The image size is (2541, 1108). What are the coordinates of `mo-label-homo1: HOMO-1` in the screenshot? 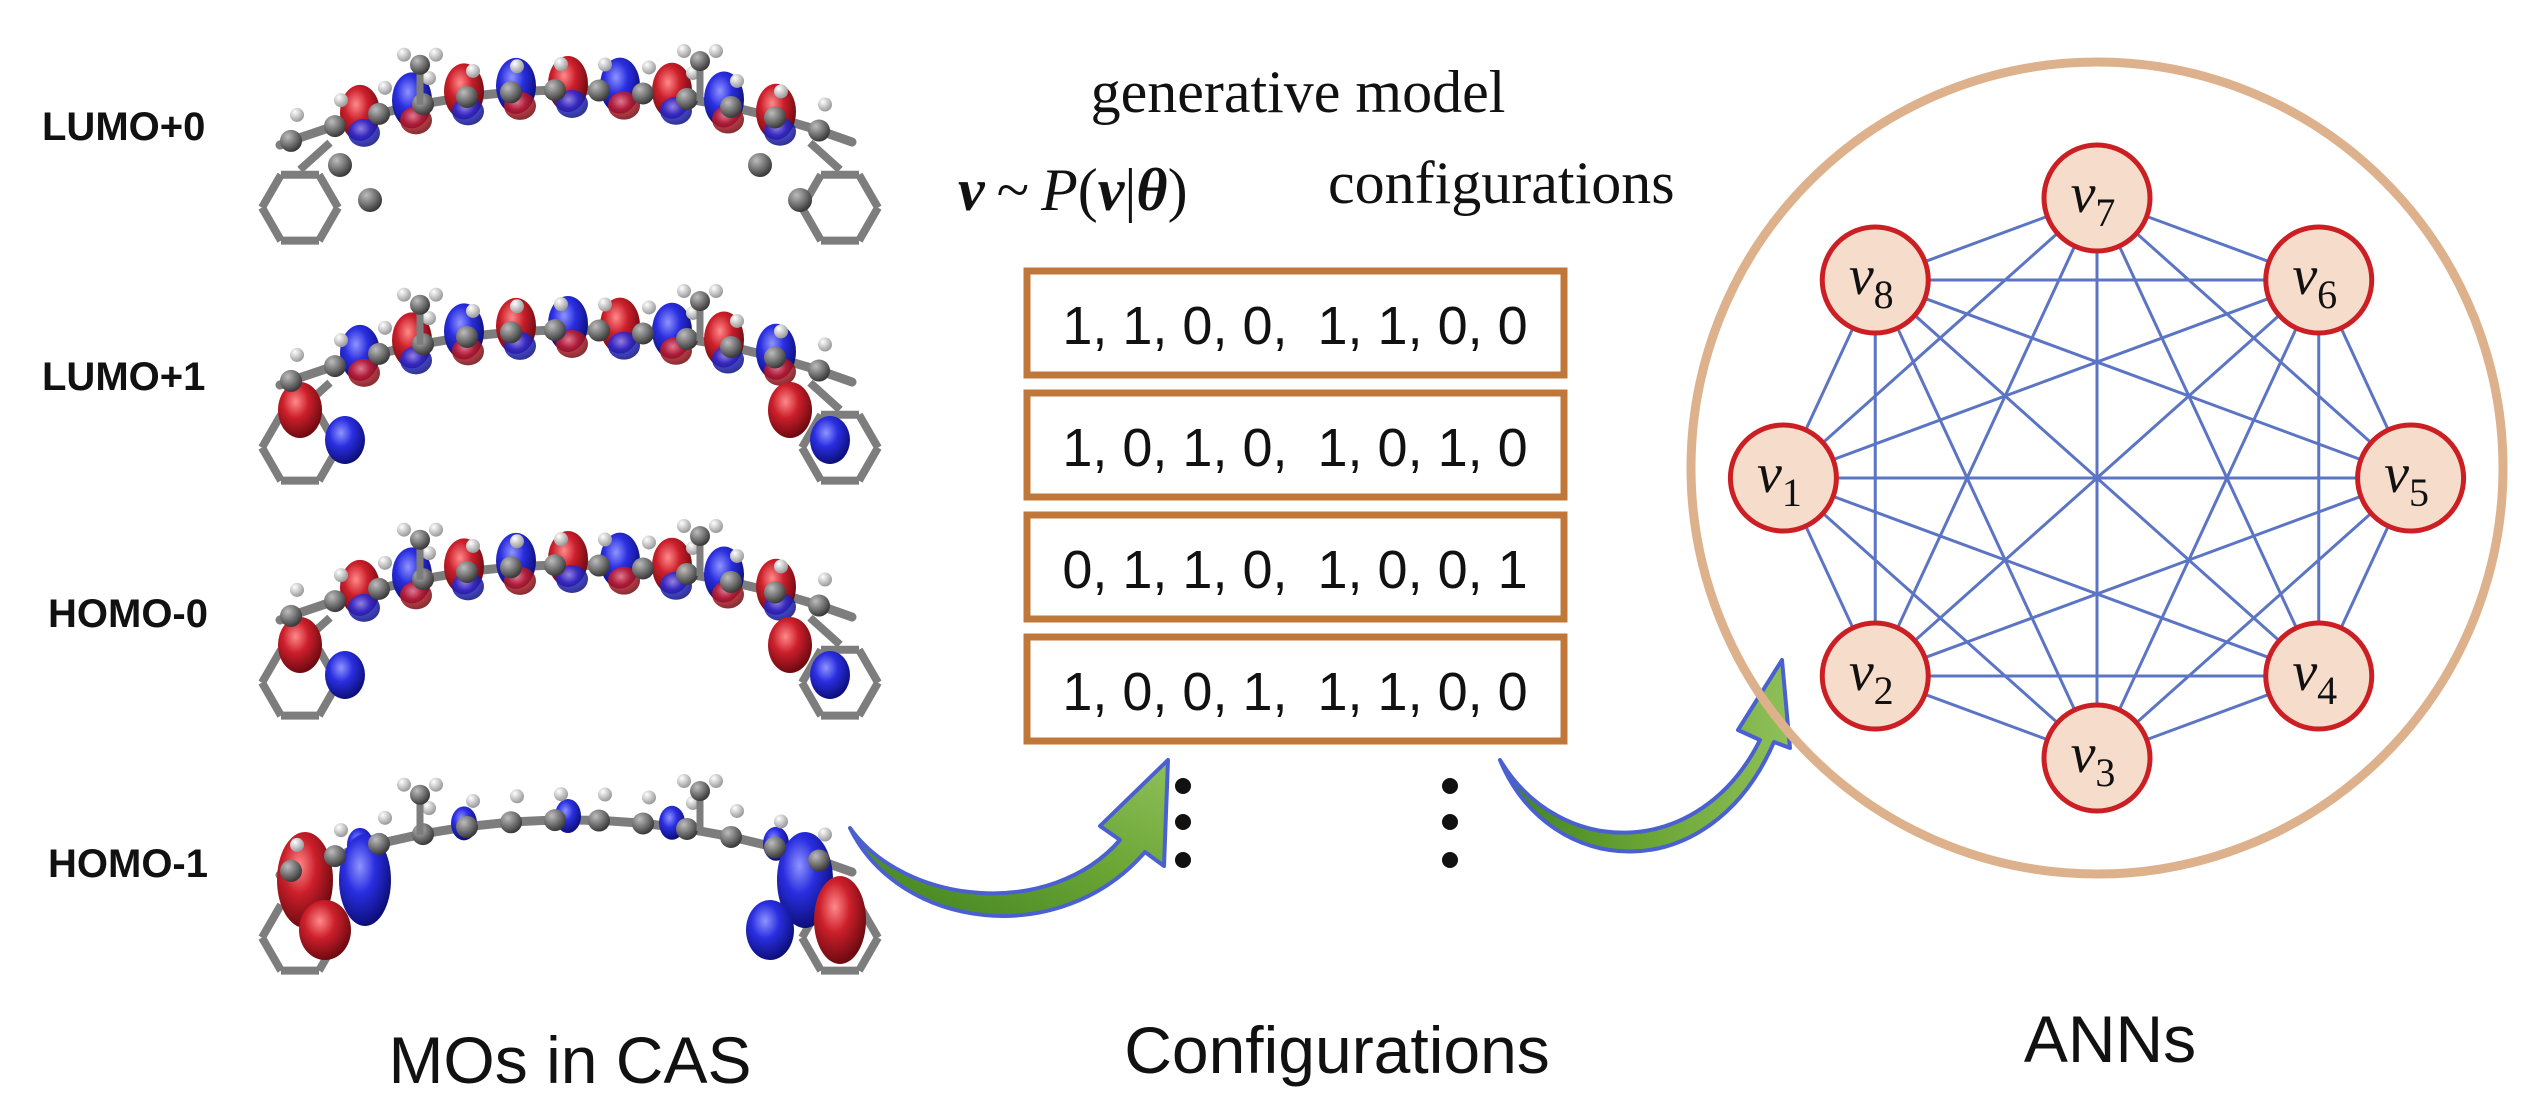 It's located at (128, 864).